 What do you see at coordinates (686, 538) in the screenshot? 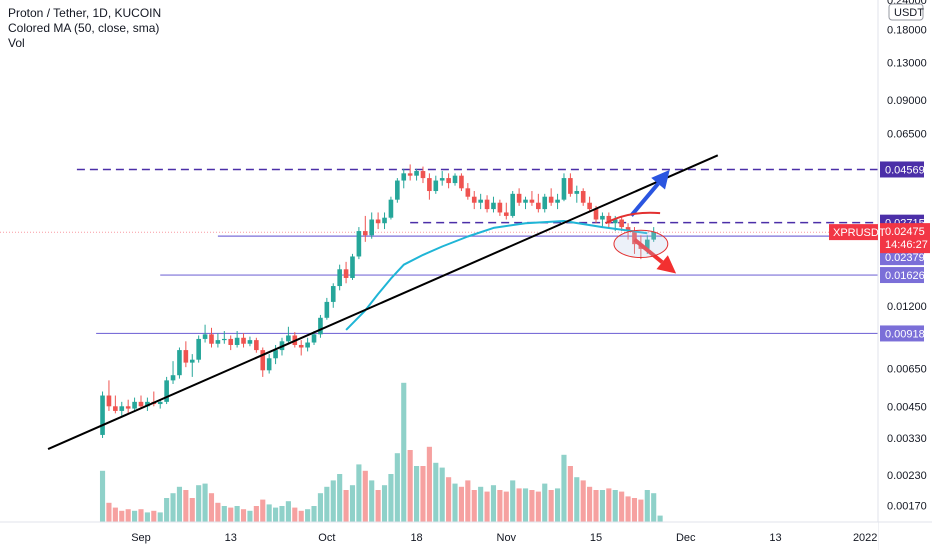
I see `time-tick: Dec` at bounding box center [686, 538].